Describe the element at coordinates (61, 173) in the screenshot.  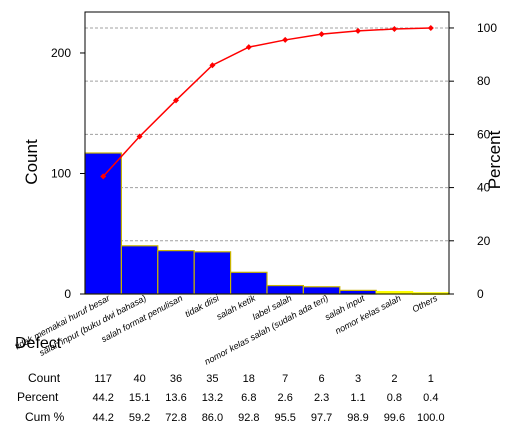
I see `left-tick-label: 100` at that location.